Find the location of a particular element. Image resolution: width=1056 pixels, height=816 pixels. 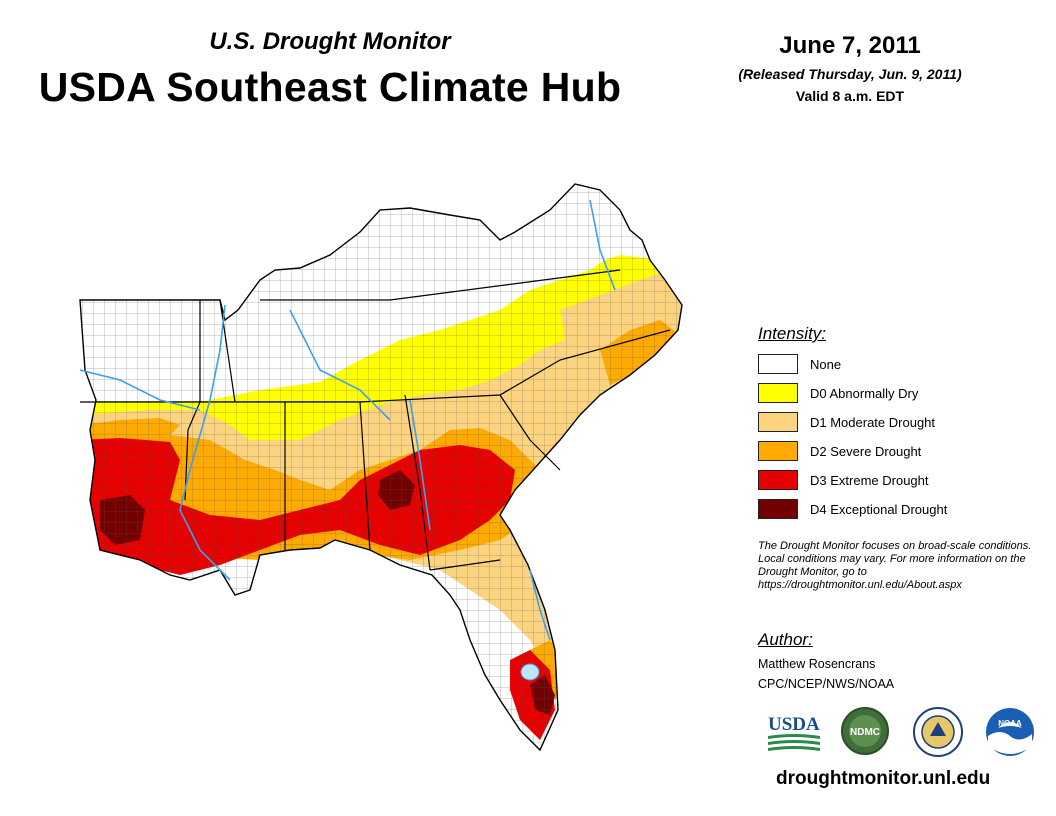

legend-item: D2 Severe Drought is located at coordinates (888, 452).